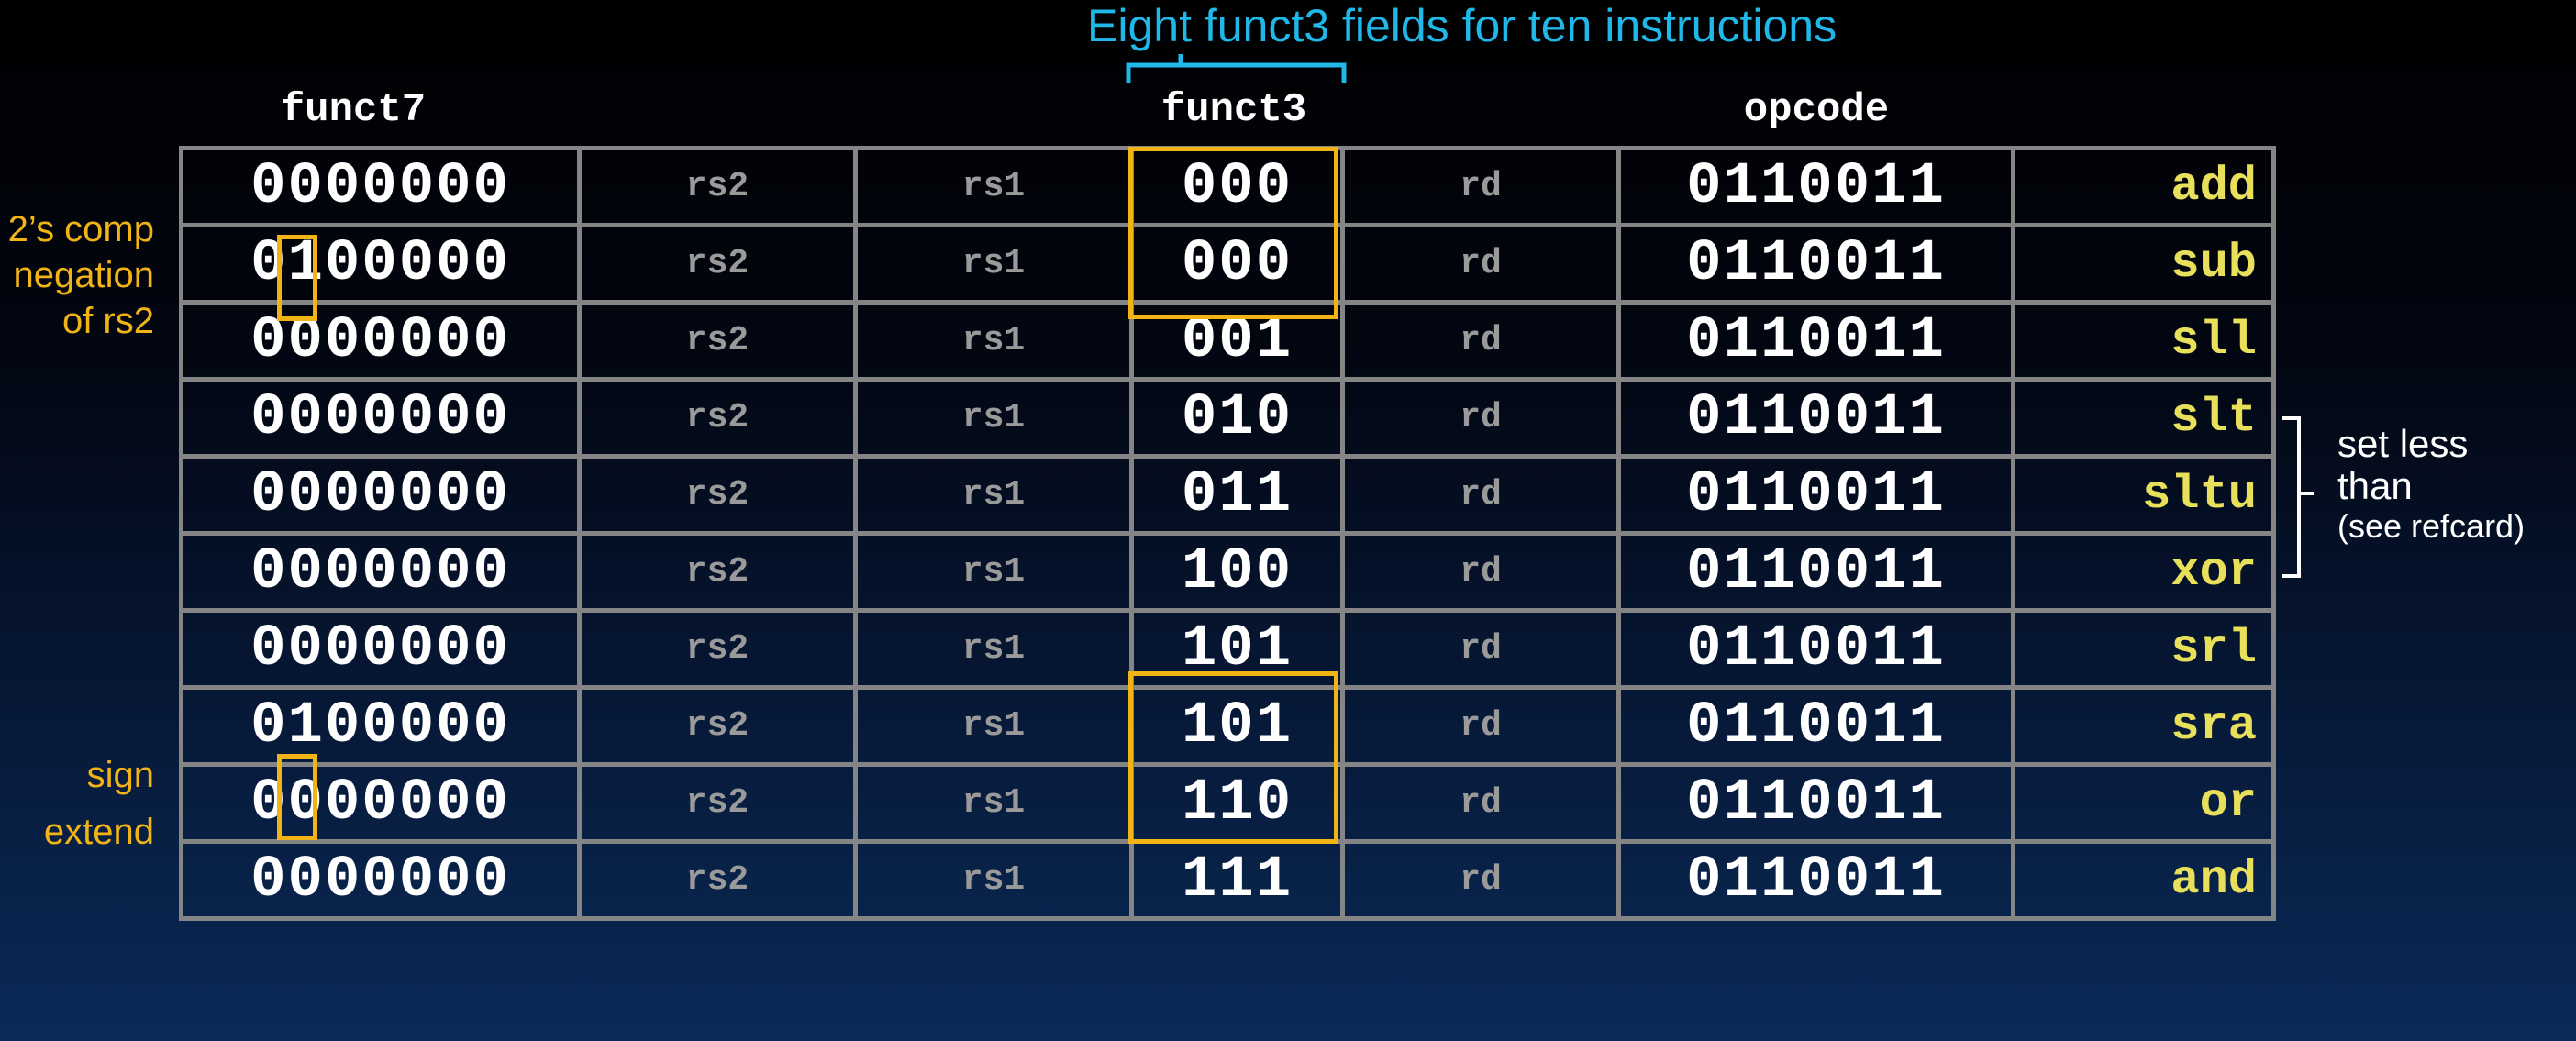 The width and height of the screenshot is (2576, 1041). I want to click on diagram-caption: Eight funct3 fields for ten instructions, so click(1462, 25).